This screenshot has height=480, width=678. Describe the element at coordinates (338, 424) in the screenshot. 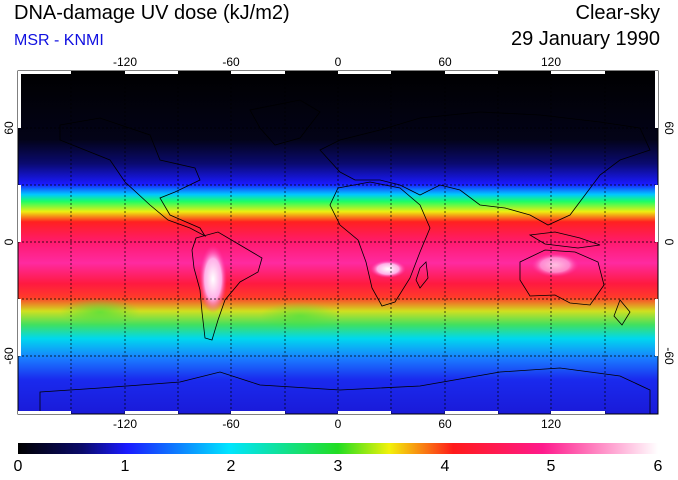

I see `lon-tick-bottom-3: 0` at that location.